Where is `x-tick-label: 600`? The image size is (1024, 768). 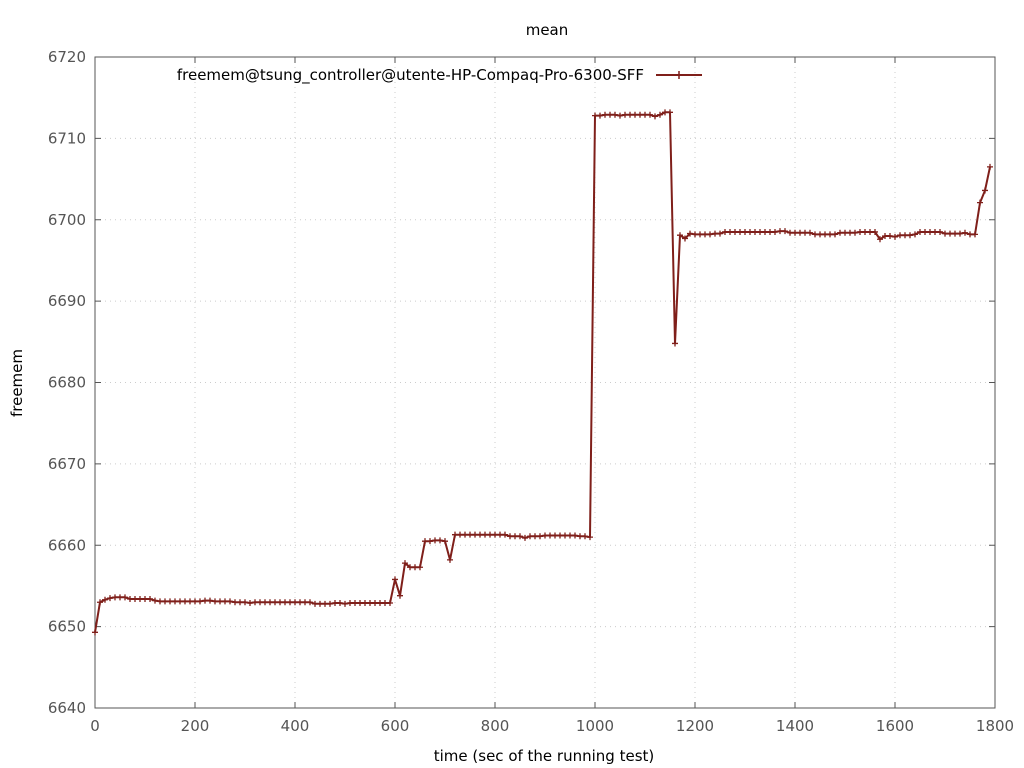
x-tick-label: 600 is located at coordinates (395, 726).